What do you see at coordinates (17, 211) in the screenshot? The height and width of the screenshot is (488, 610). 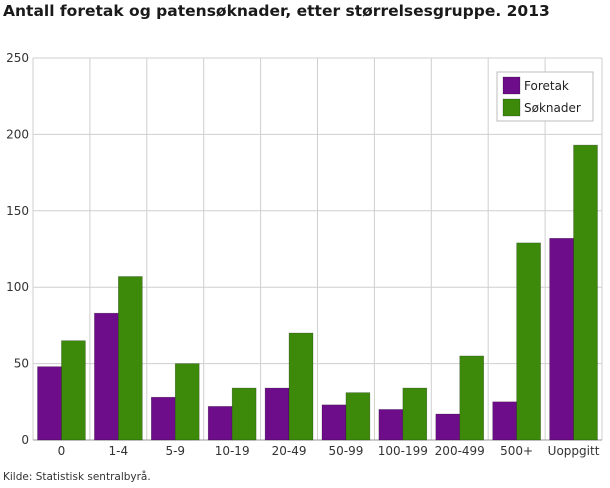 I see `y-tick-label: 150` at bounding box center [17, 211].